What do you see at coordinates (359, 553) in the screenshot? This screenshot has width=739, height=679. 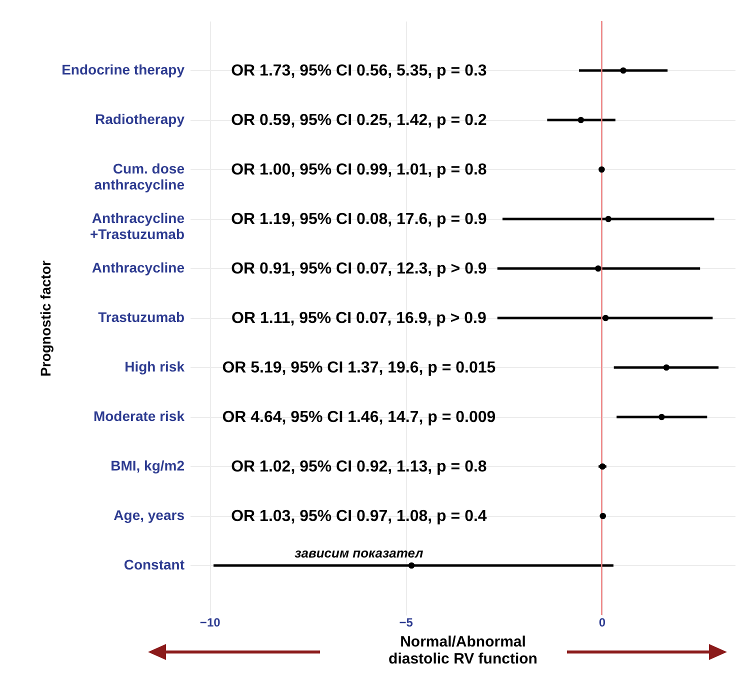 I see `annotation: зависим показател` at bounding box center [359, 553].